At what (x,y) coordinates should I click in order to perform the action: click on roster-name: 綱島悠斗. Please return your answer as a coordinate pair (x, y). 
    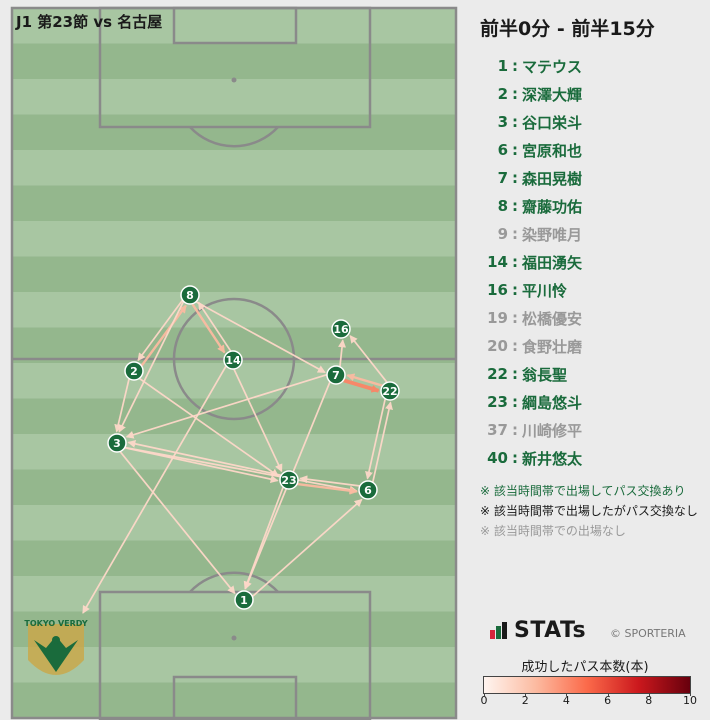
    Looking at the image, I should click on (552, 402).